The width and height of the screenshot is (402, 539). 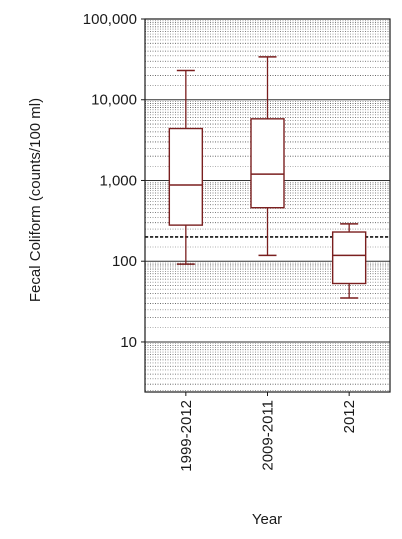 I want to click on y-tick-label: 10, so click(x=128, y=342).